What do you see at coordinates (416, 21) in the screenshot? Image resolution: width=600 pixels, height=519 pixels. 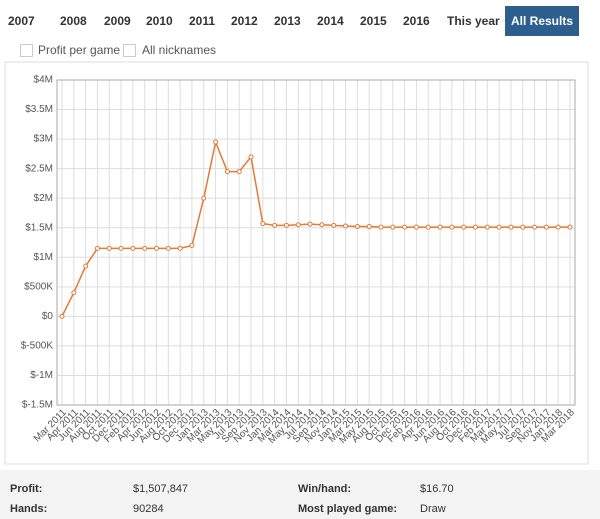 I see `year-tab: 2016` at bounding box center [416, 21].